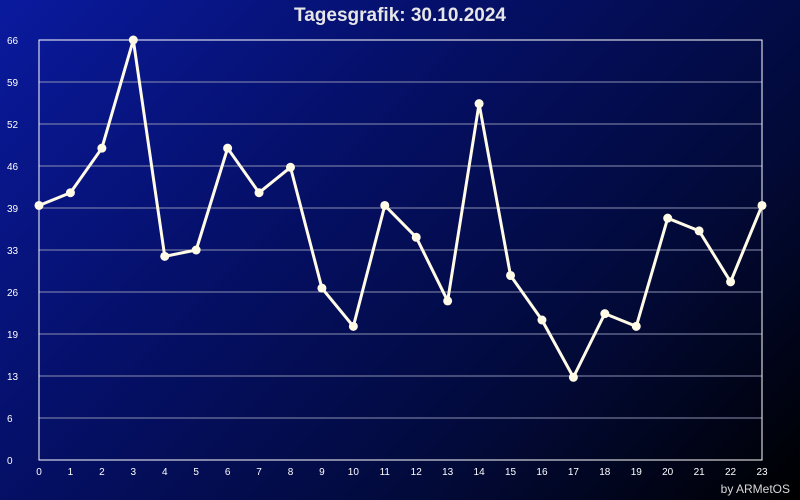 This screenshot has width=800, height=500. Describe the element at coordinates (13, 83) in the screenshot. I see `y-tick-label: 59` at that location.